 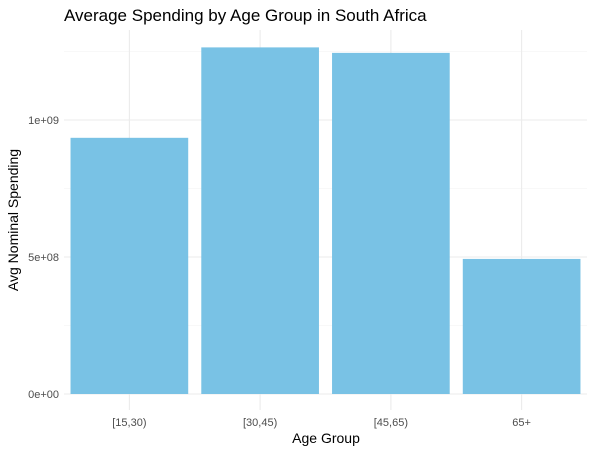 I want to click on y-axis-title: Avg Nominal Spending, so click(x=13, y=220).